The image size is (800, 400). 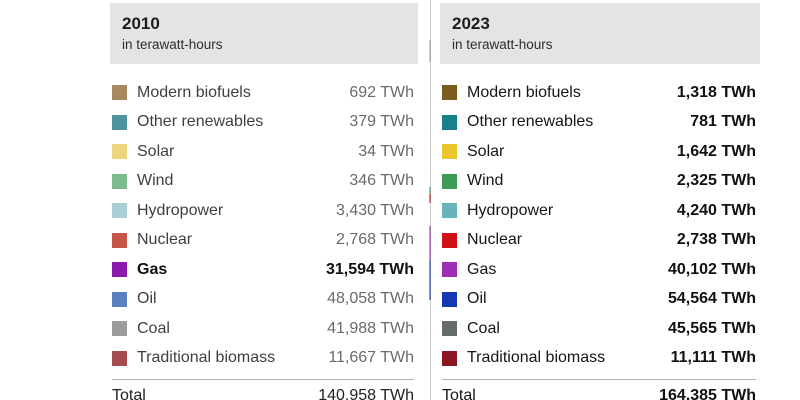 I want to click on table-row: Solar 34 TWh, so click(x=263, y=152).